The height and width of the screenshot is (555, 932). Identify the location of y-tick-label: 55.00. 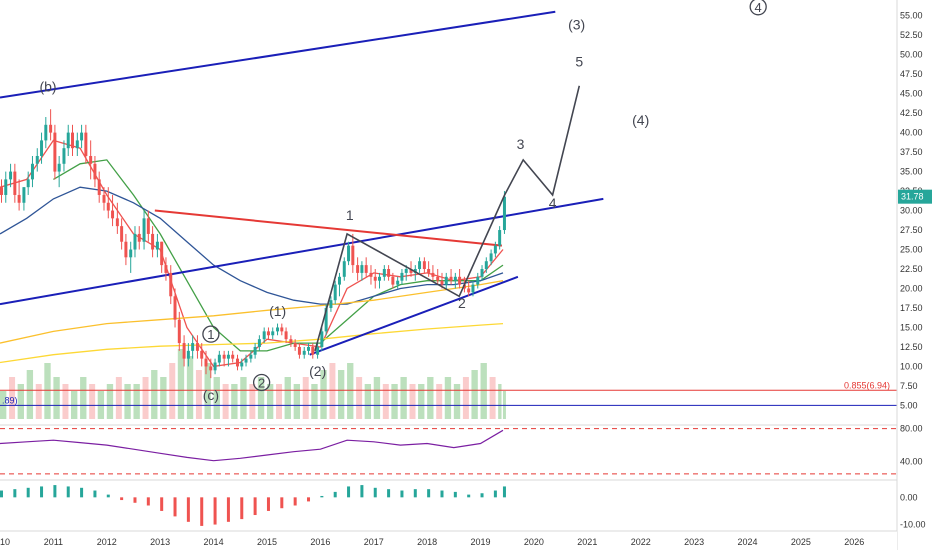
(911, 16).